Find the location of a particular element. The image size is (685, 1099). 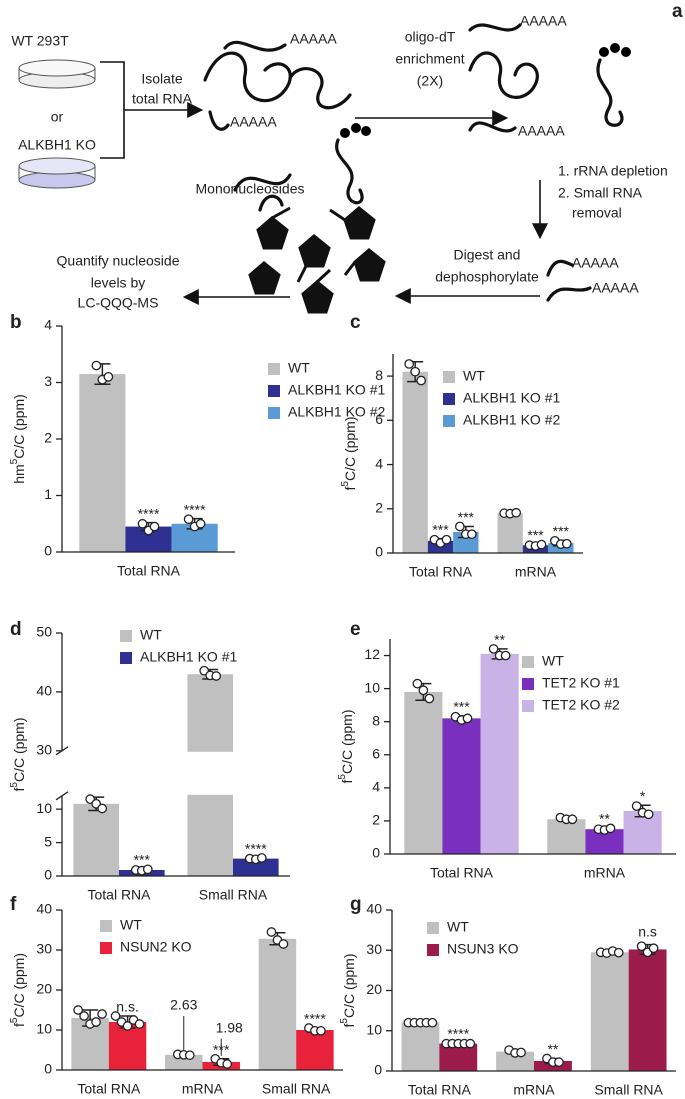

y-axis-label-part: f is located at coordinates (350, 489).